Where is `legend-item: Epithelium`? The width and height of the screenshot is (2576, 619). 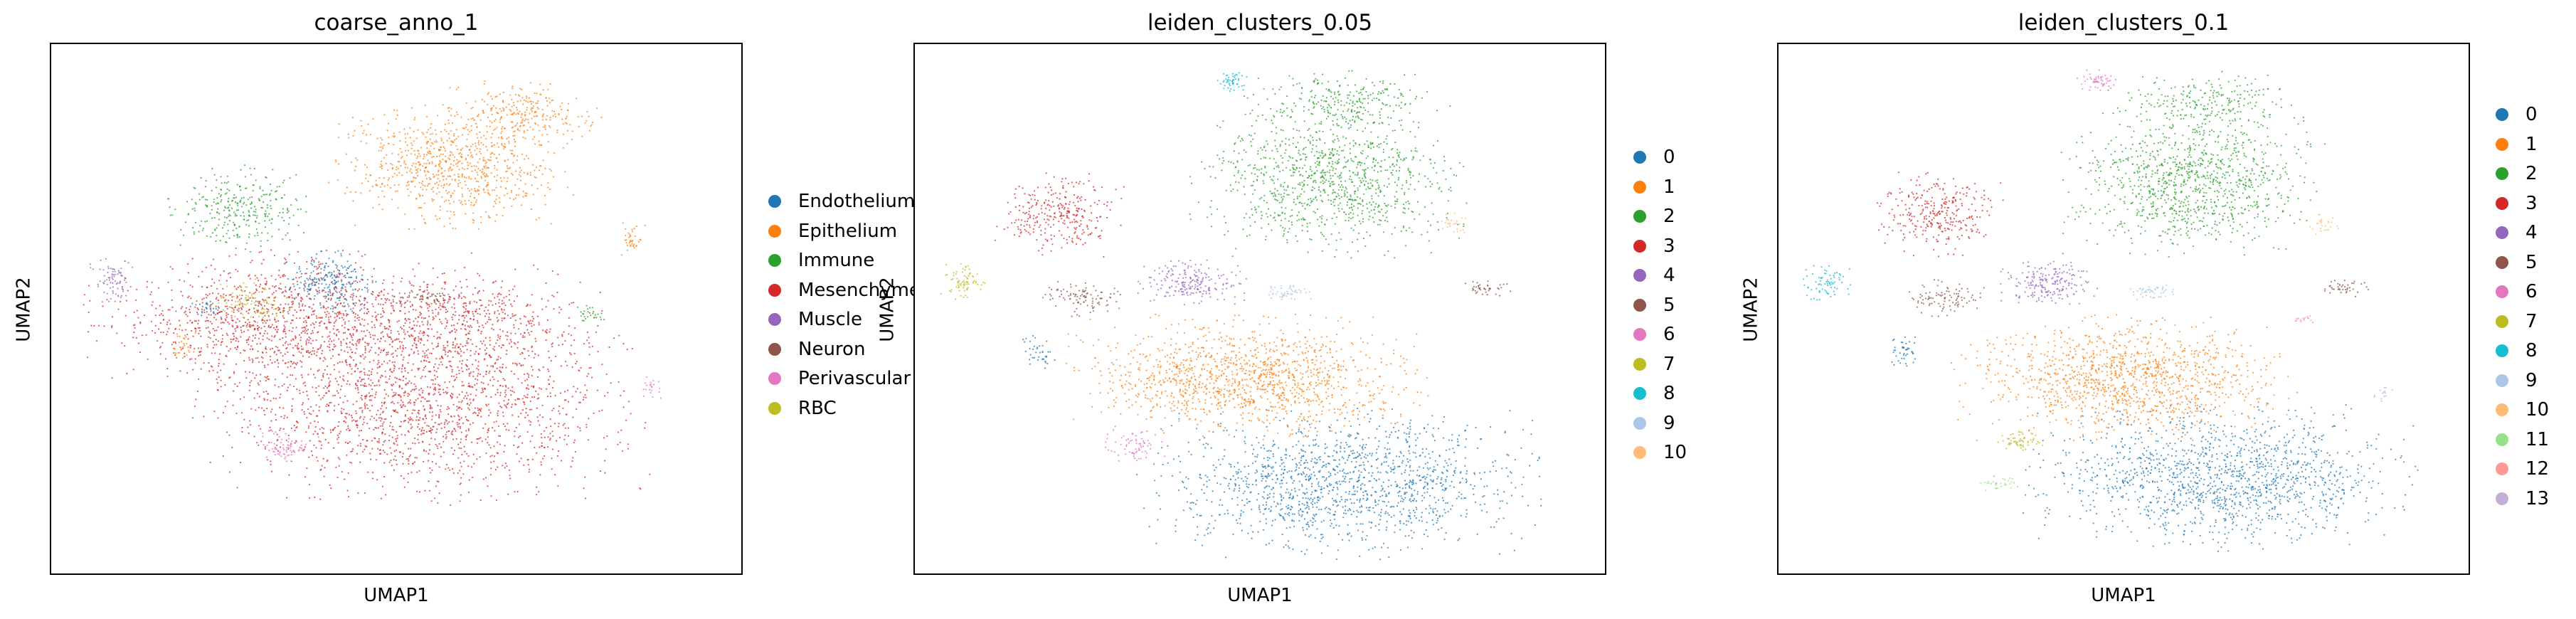 legend-item: Epithelium is located at coordinates (832, 232).